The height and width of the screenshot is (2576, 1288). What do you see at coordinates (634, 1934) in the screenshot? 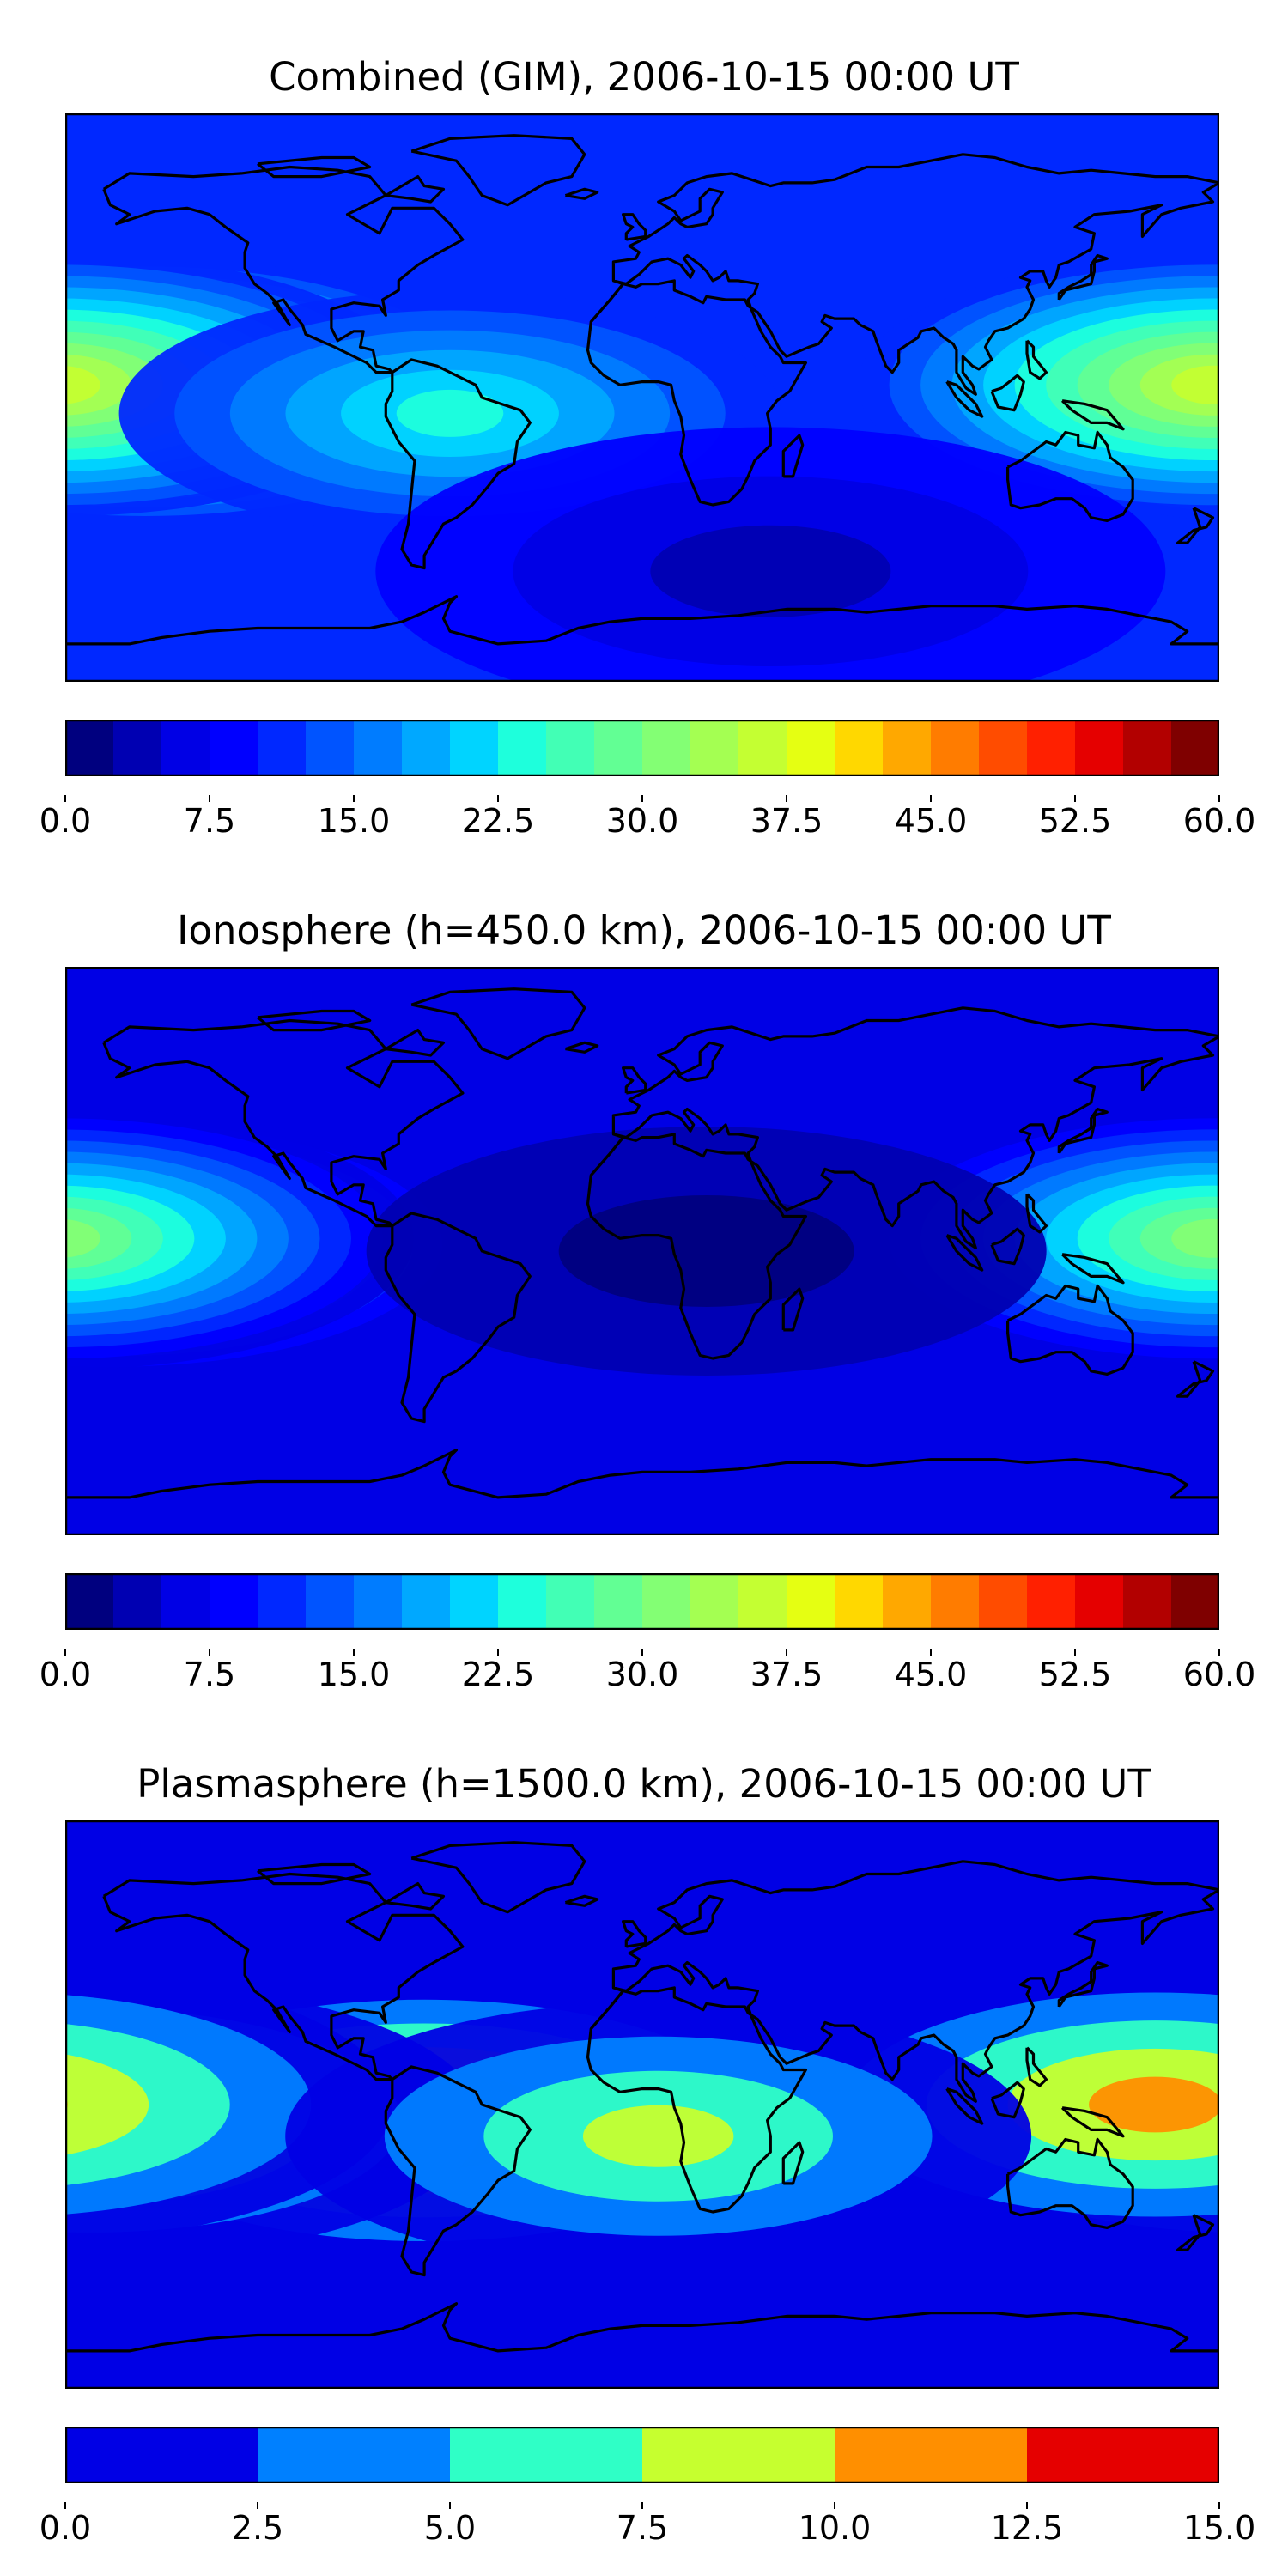
I see `uk-coast` at bounding box center [634, 1934].